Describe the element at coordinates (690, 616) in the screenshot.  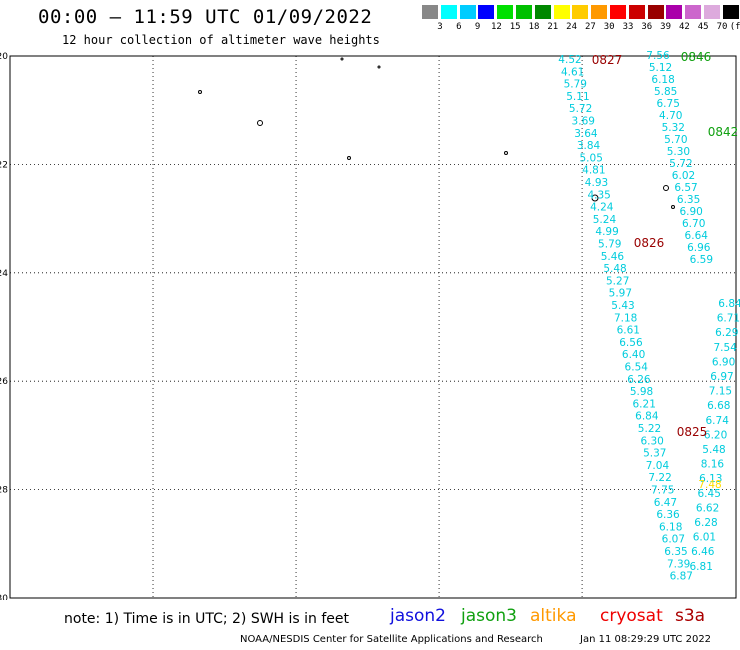
I see `satellite-label-s3a: s3a` at that location.